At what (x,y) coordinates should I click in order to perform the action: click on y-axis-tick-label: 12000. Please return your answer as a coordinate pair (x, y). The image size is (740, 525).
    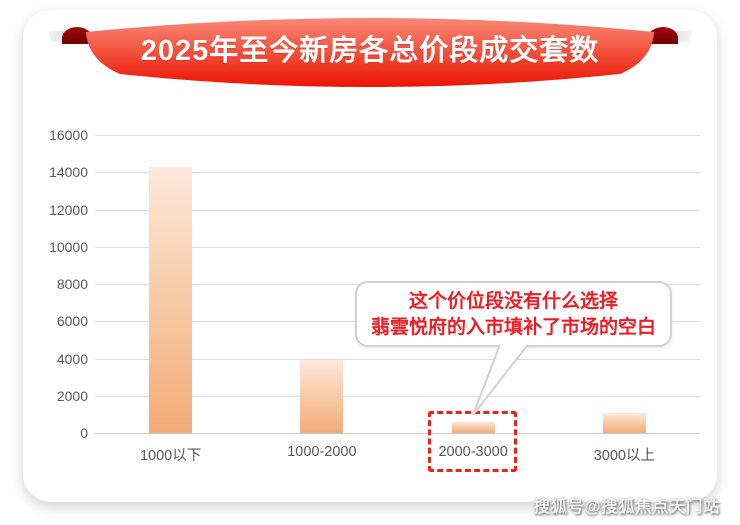
    Looking at the image, I should click on (68, 209).